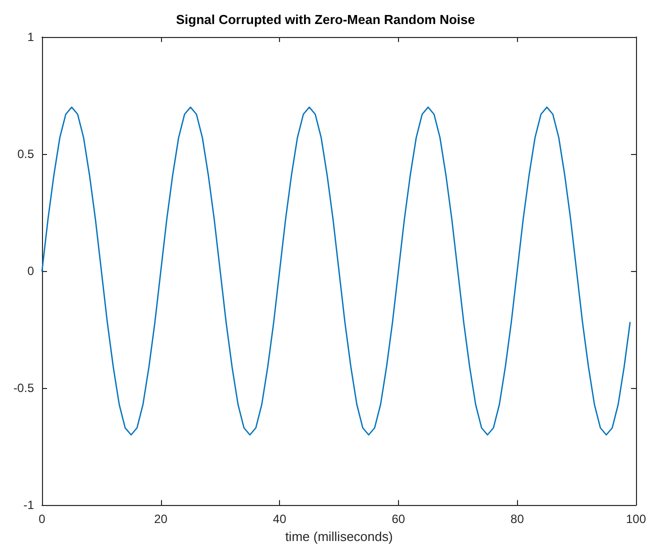 The image size is (651, 548). I want to click on x-tick-label: 20, so click(161, 519).